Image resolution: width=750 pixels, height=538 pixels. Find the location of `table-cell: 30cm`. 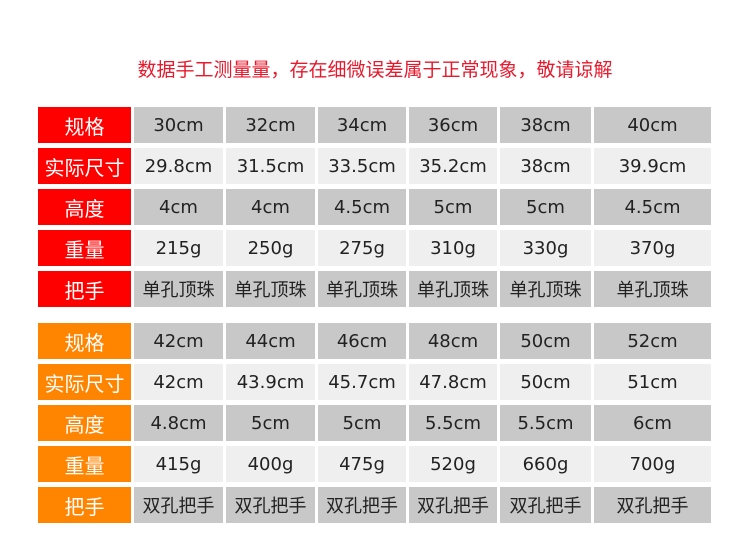

table-cell: 30cm is located at coordinates (178, 125).